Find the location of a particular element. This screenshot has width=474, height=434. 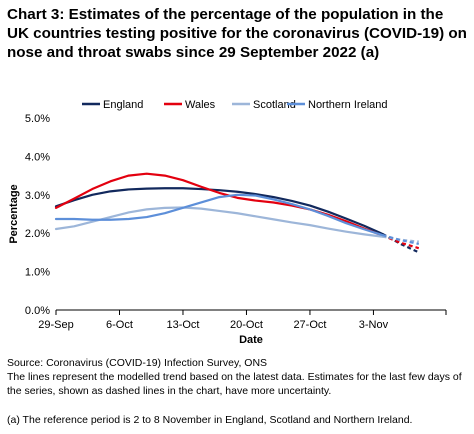

wales-line is located at coordinates (219, 204).